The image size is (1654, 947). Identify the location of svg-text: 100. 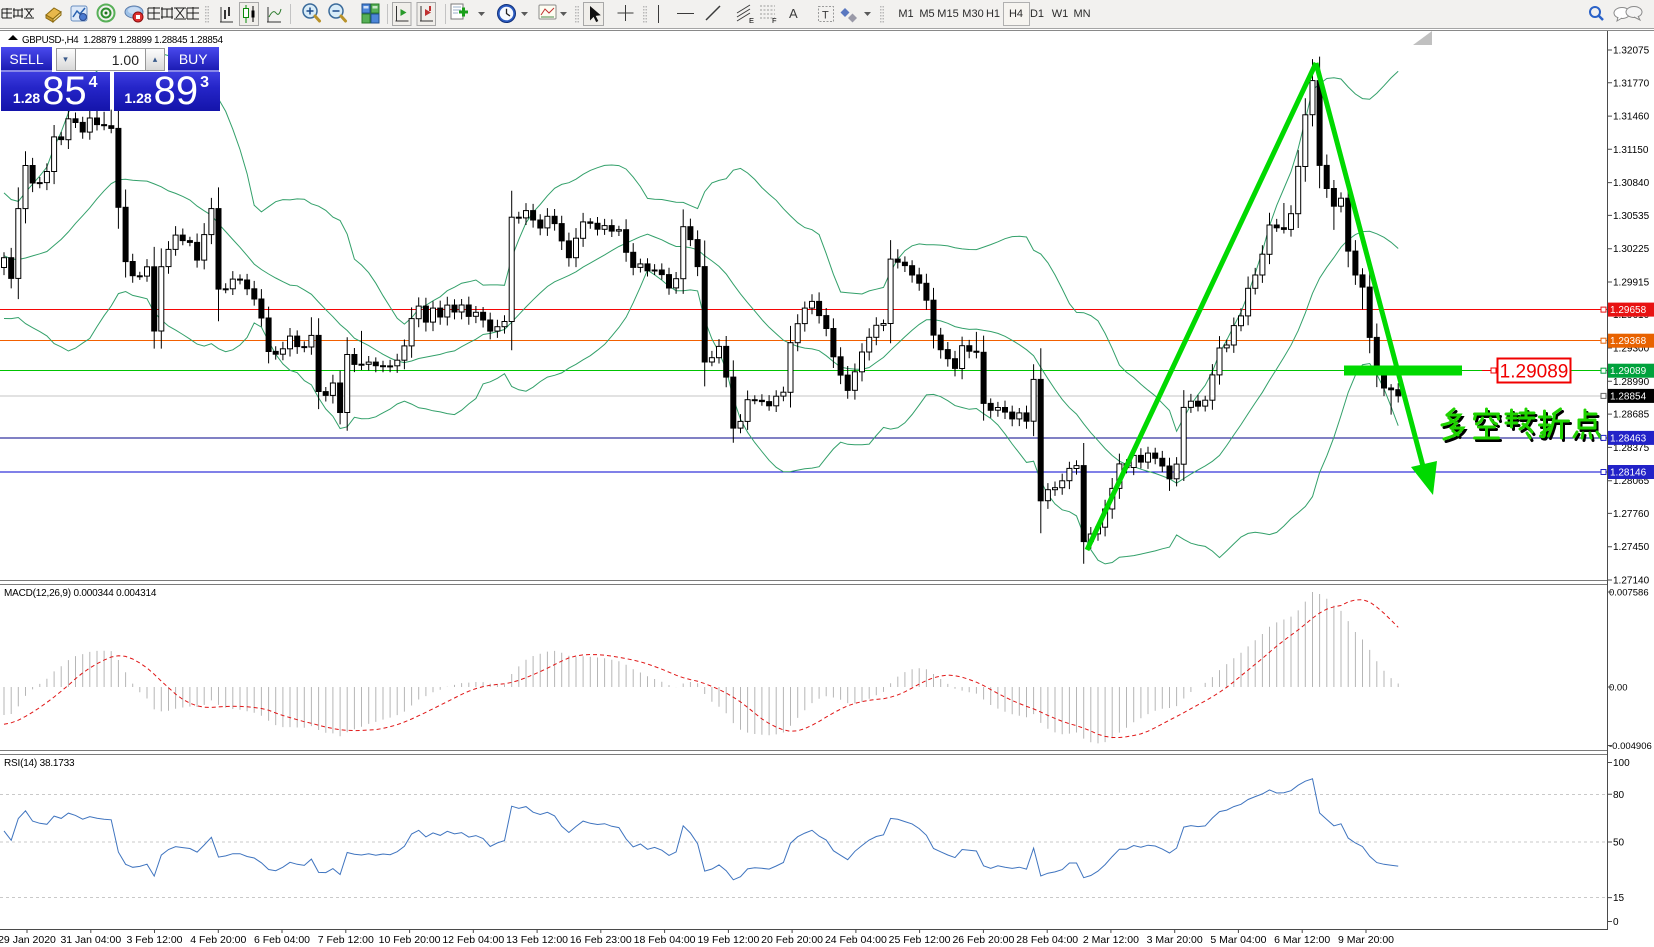
(1621, 763).